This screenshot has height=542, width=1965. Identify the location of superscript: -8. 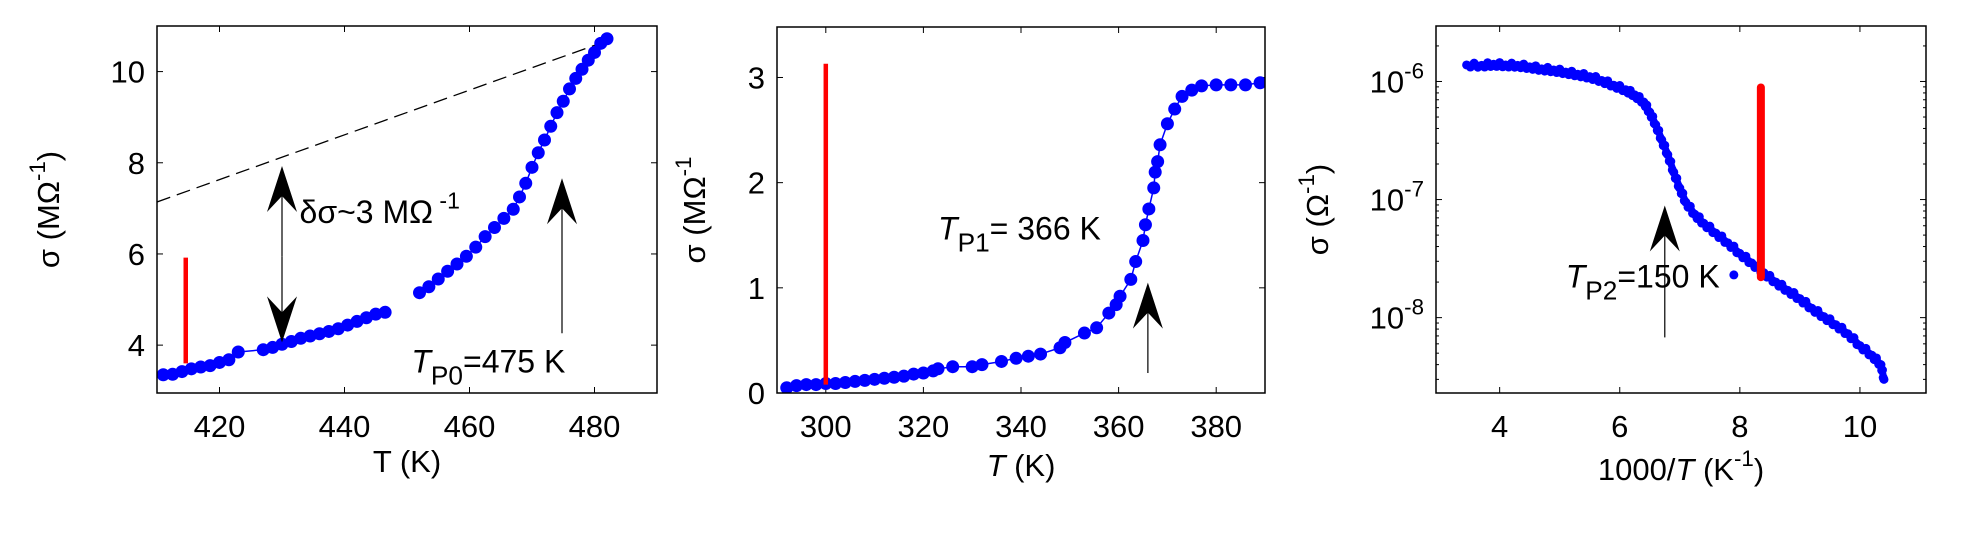
(1414, 307).